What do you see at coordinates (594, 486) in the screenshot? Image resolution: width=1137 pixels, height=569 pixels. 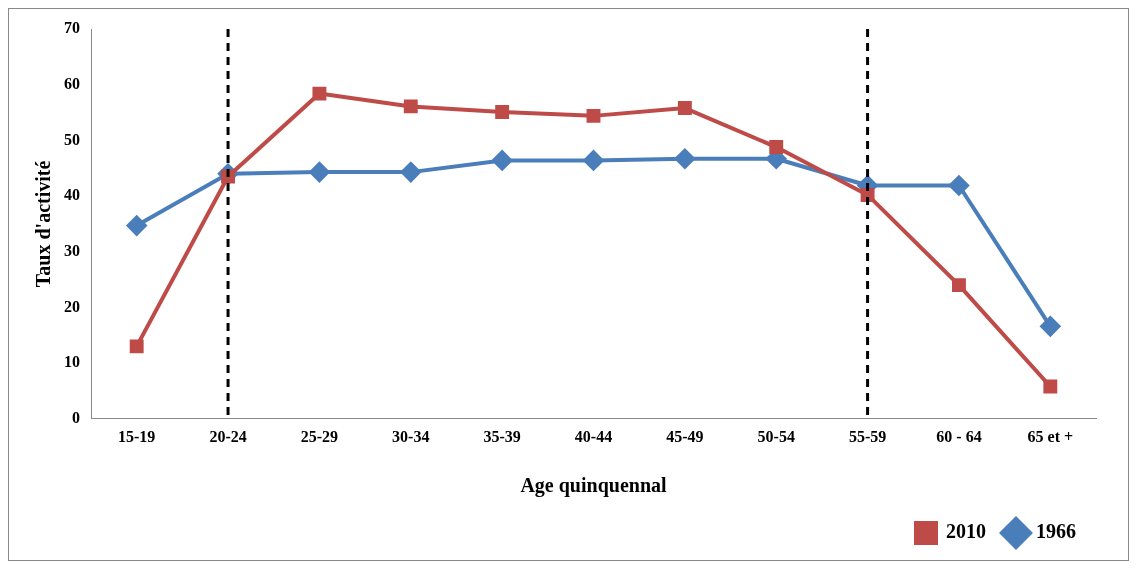 I see `x-axis-title: Age quinquennal` at bounding box center [594, 486].